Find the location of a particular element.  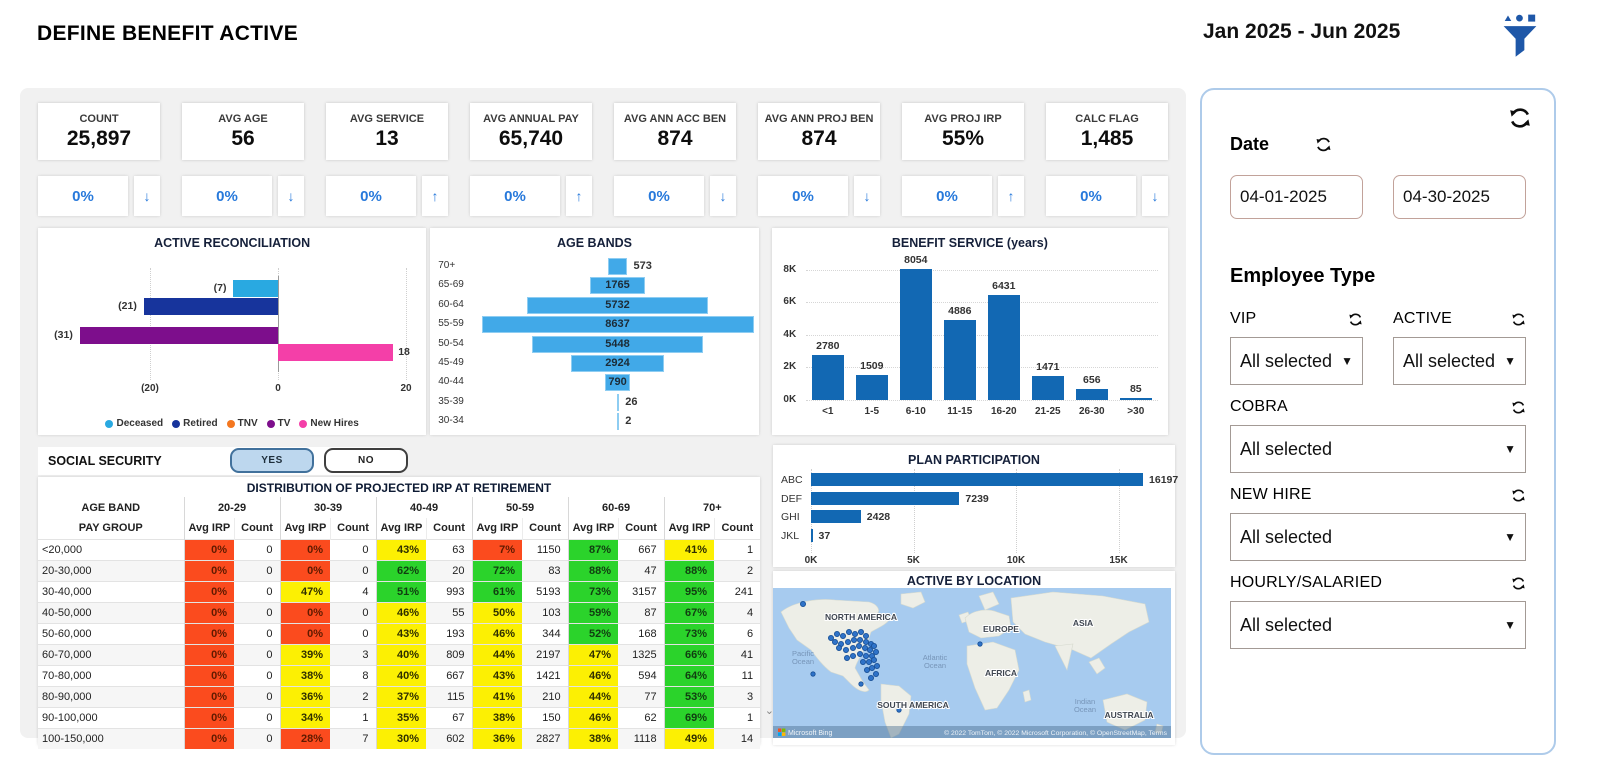

legend-item-new-hires: New Hires is located at coordinates (329, 423).